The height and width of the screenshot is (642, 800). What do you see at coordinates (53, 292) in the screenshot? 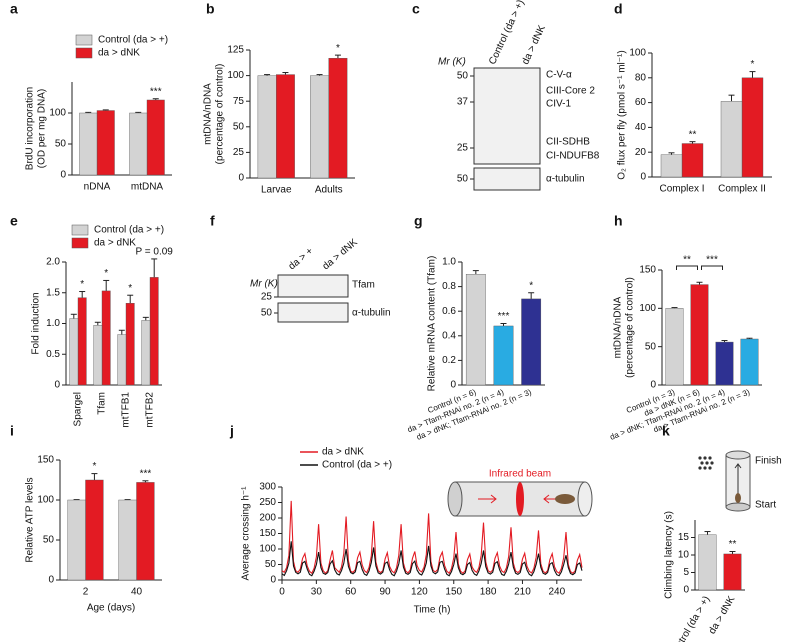
I see `y-tick-label: 1.5` at bounding box center [53, 292].